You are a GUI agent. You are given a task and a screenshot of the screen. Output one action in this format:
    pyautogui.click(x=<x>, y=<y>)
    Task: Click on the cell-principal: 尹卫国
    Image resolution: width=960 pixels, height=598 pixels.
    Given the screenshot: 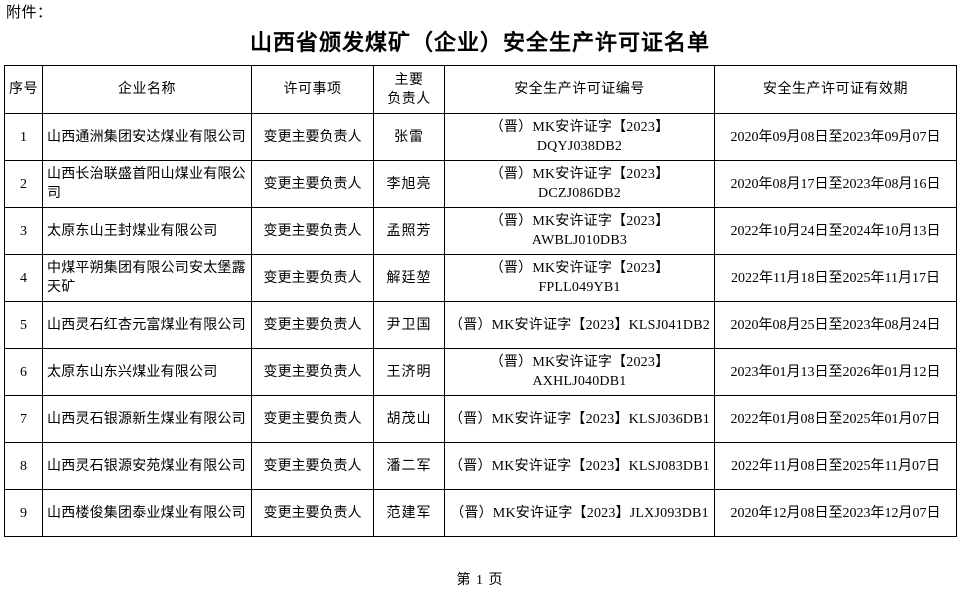 What is the action you would take?
    pyautogui.click(x=409, y=325)
    